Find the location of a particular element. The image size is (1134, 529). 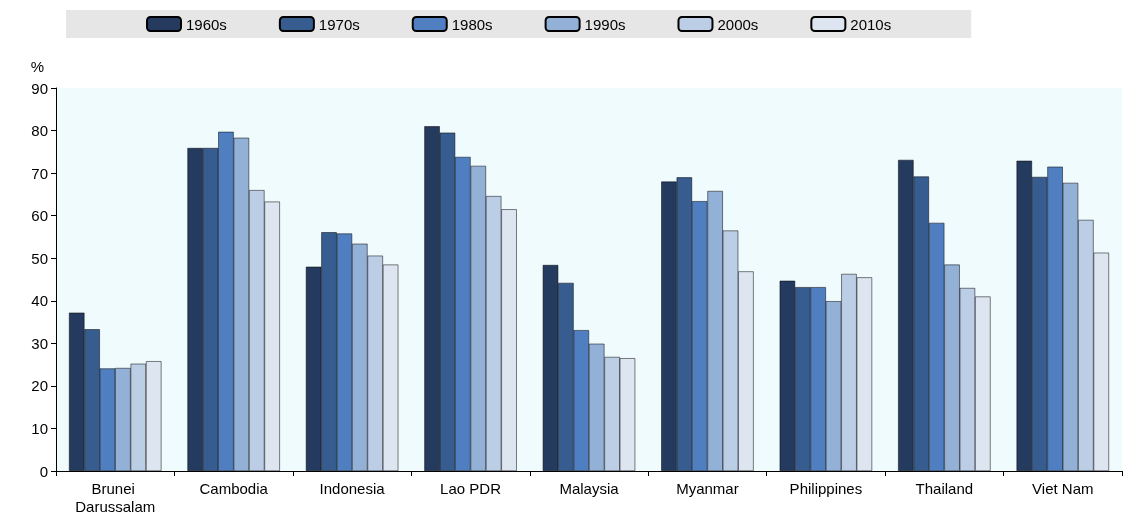

y-tick-label: 90 is located at coordinates (39, 88).